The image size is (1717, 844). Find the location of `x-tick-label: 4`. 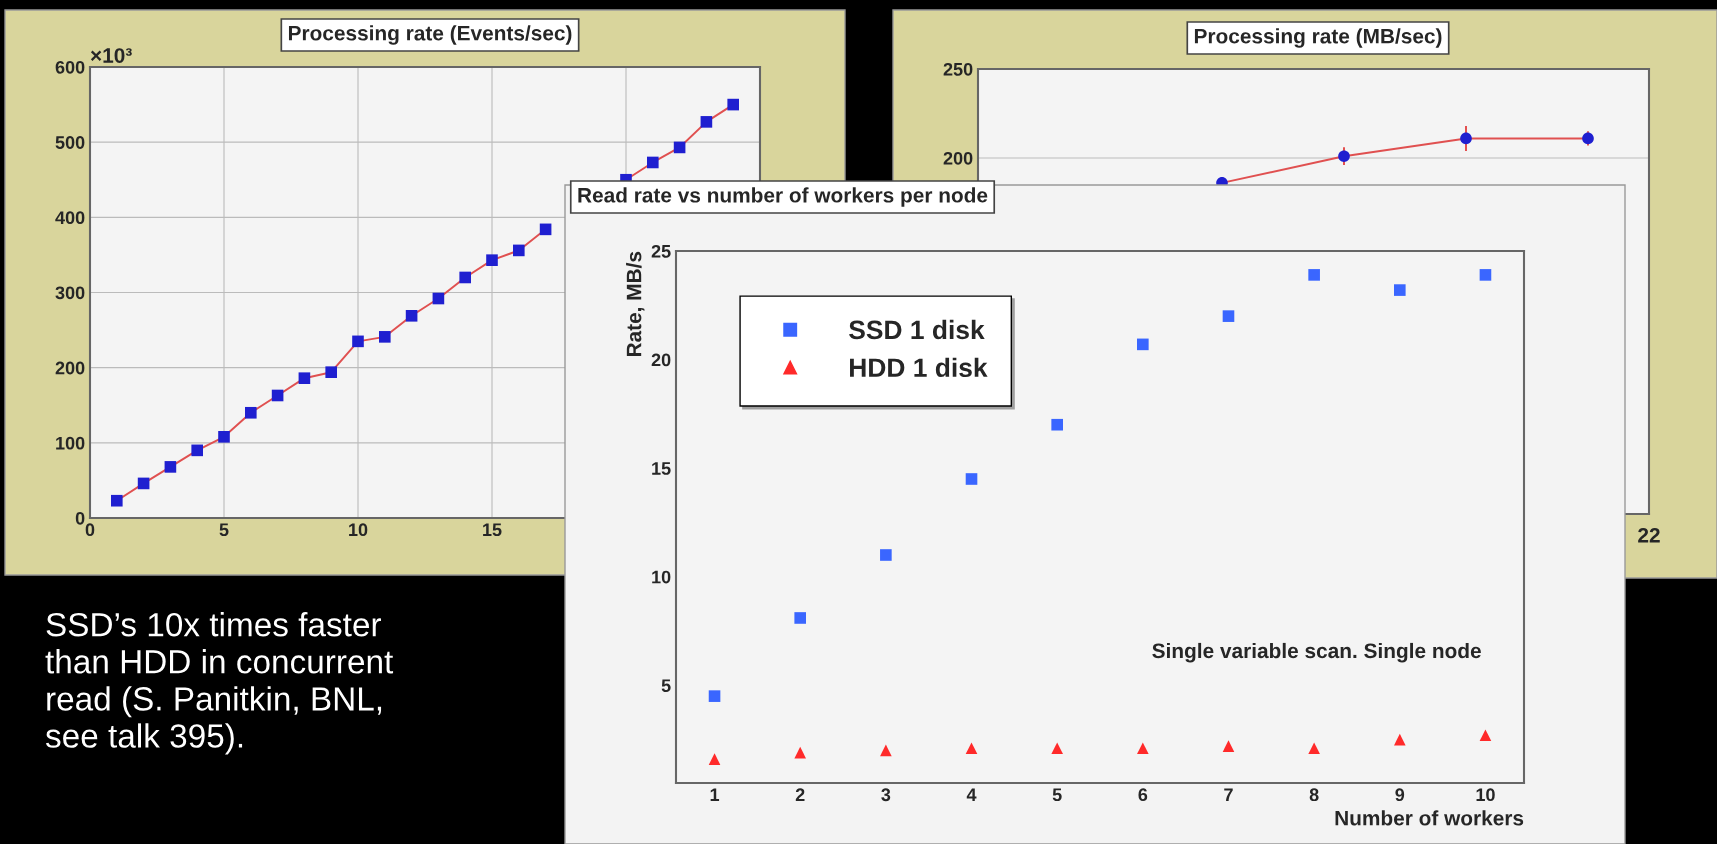

x-tick-label: 4 is located at coordinates (971, 794).